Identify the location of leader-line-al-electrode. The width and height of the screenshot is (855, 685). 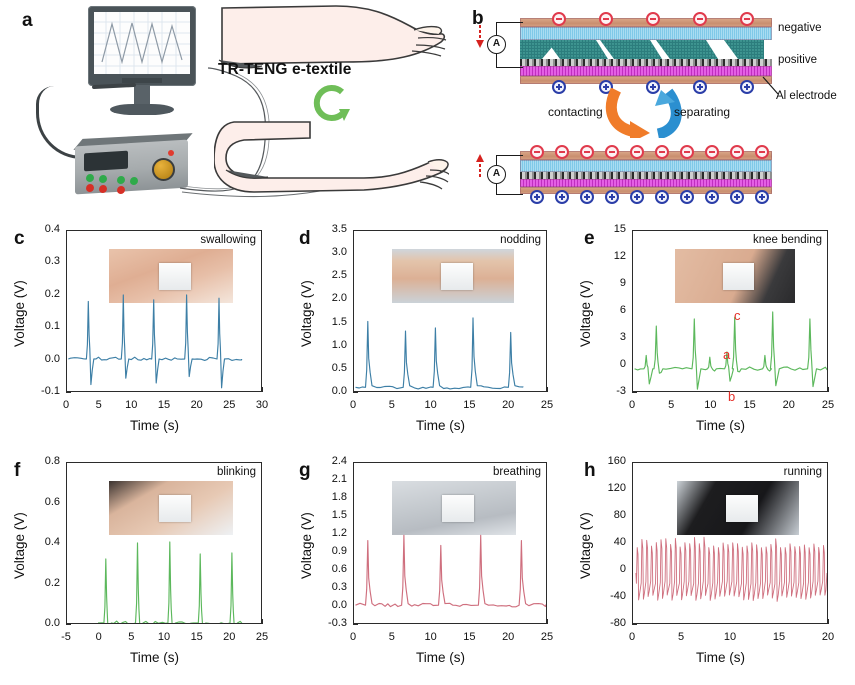
(770, 85).